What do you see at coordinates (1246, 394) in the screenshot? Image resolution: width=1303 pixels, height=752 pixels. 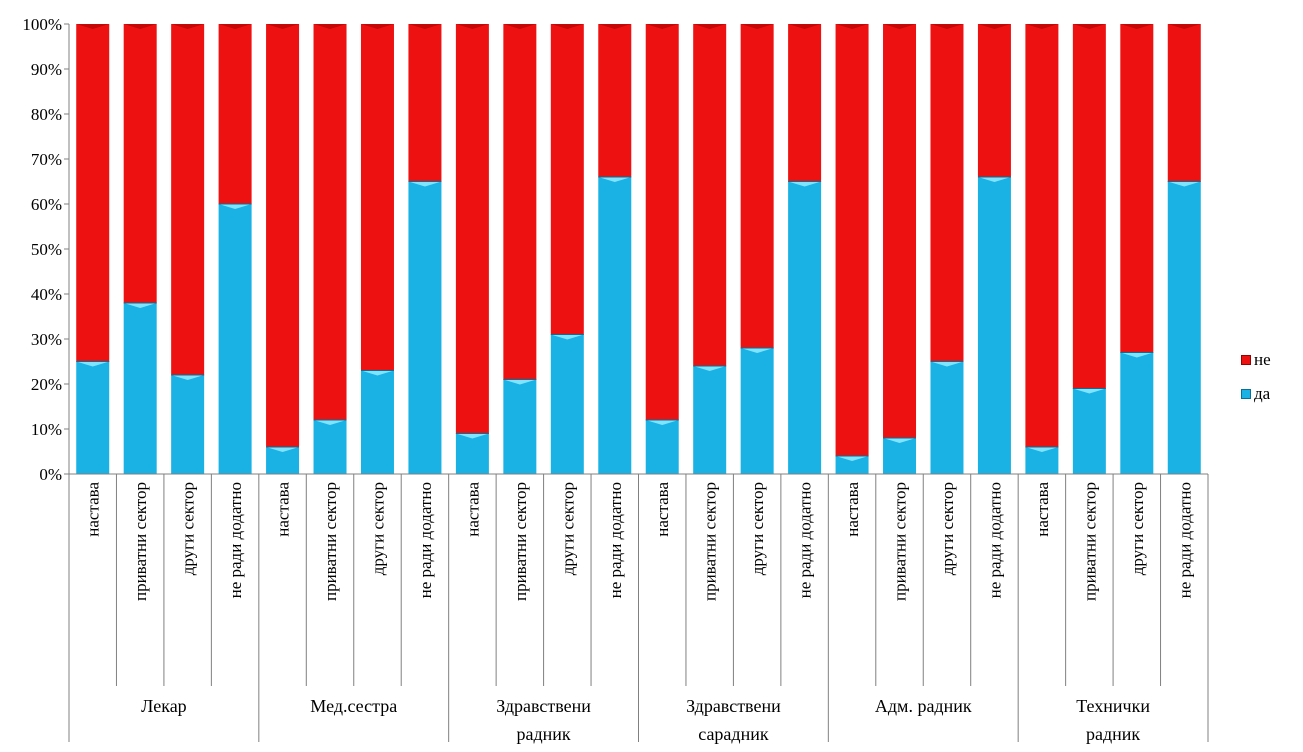 I see `legend-swatch-da` at bounding box center [1246, 394].